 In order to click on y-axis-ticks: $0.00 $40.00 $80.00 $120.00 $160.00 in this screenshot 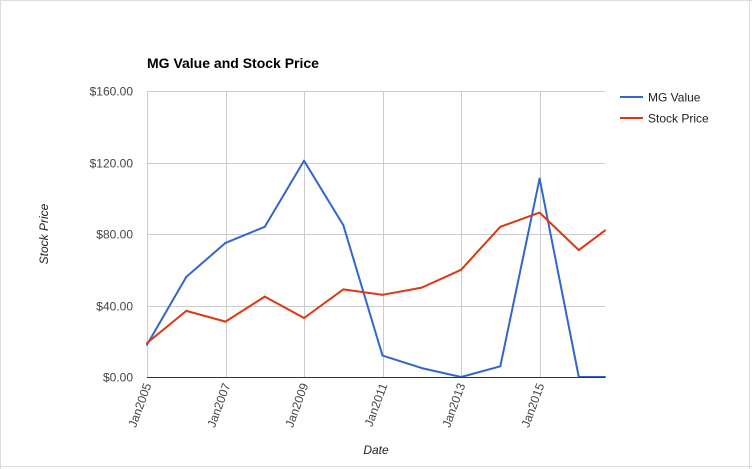, I will do `click(112, 235)`.